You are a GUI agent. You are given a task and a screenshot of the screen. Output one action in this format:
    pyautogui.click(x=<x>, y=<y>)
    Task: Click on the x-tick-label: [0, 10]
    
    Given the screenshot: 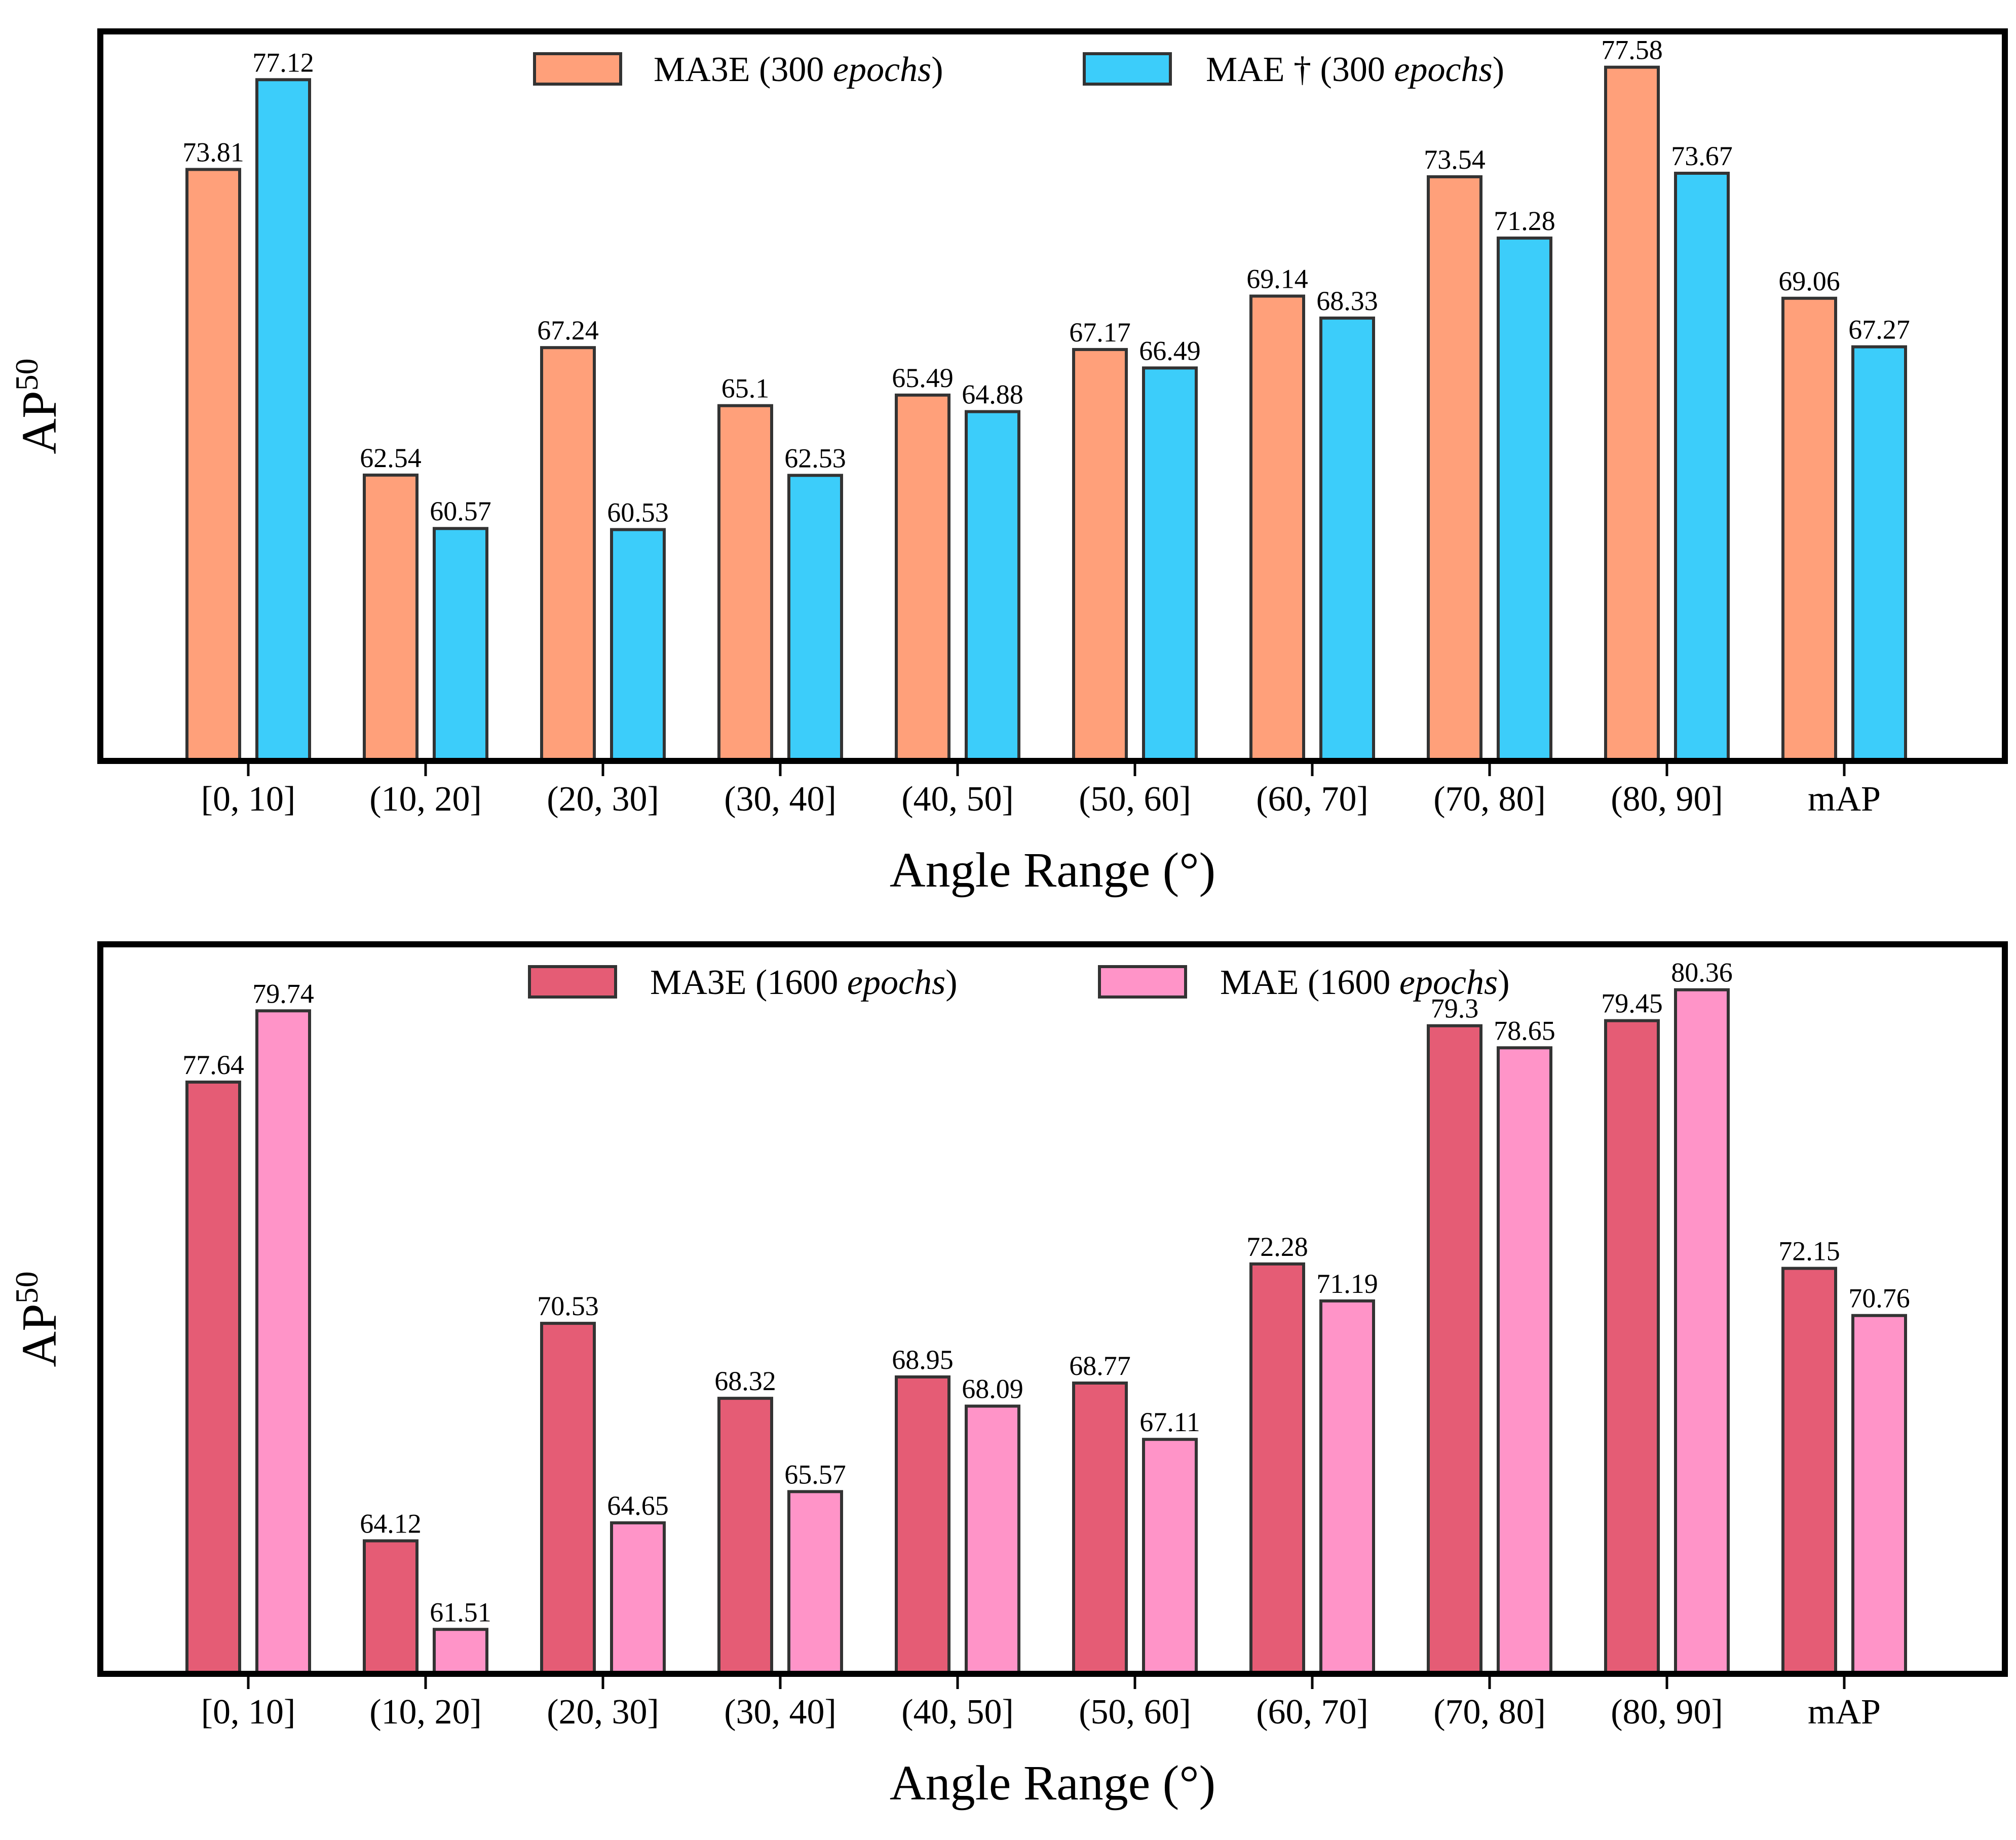 What is the action you would take?
    pyautogui.click(x=248, y=1712)
    